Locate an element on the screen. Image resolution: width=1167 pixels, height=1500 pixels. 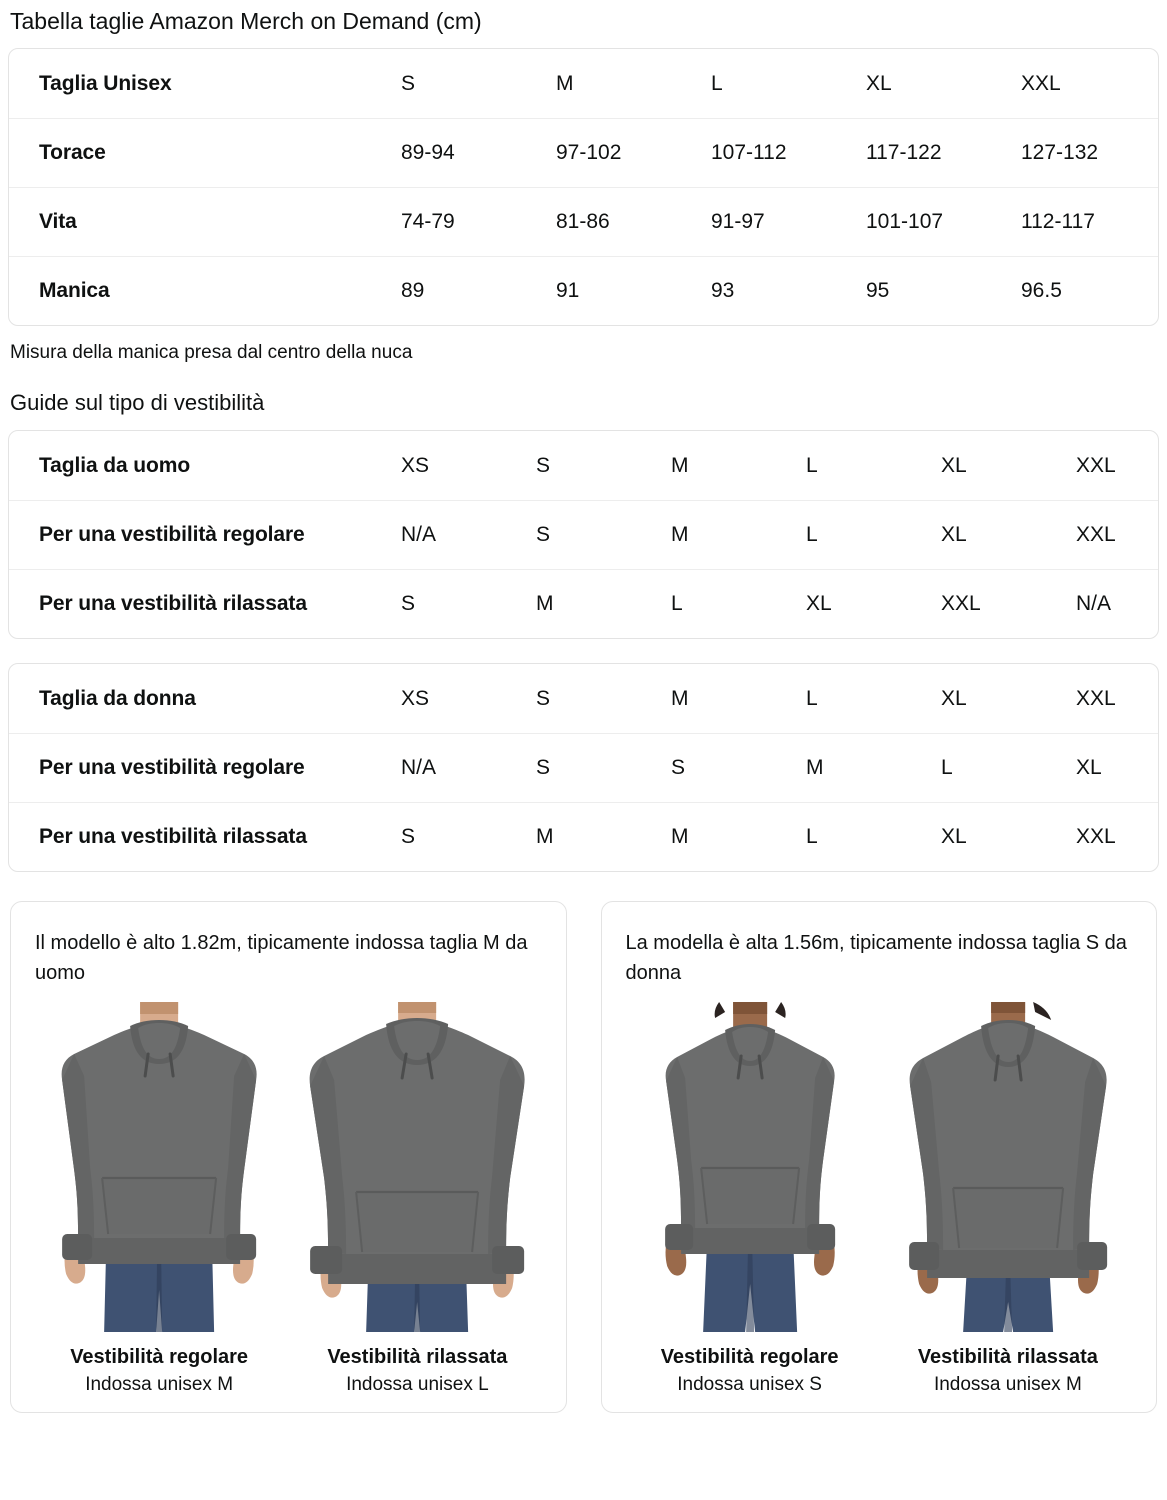
model-photo-women-regular is located at coordinates (749, 1167).